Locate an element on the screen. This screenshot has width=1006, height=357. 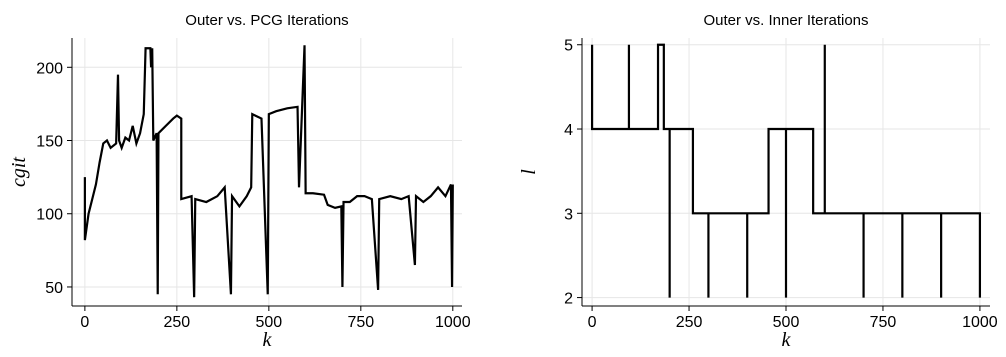
y-tick-label: 50 is located at coordinates (54, 288).